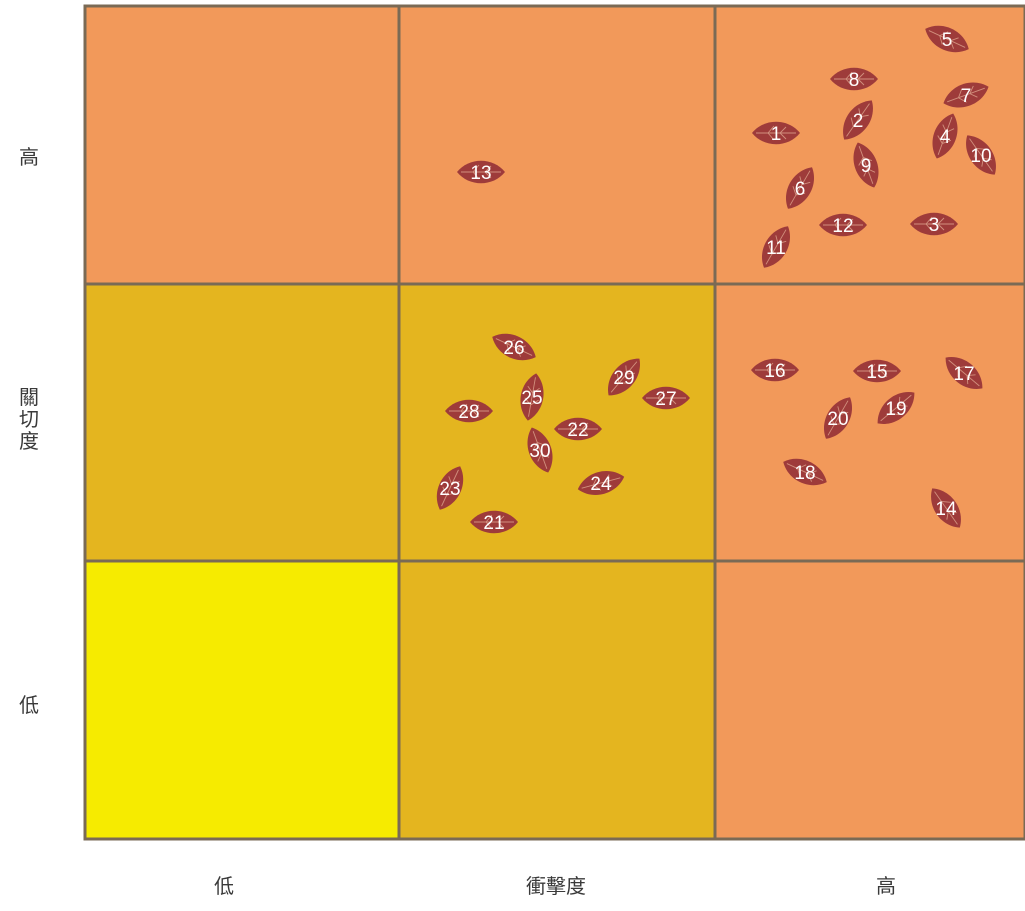 The width and height of the screenshot is (1025, 911). I want to click on issue-marker-8: 8, so click(854, 79).